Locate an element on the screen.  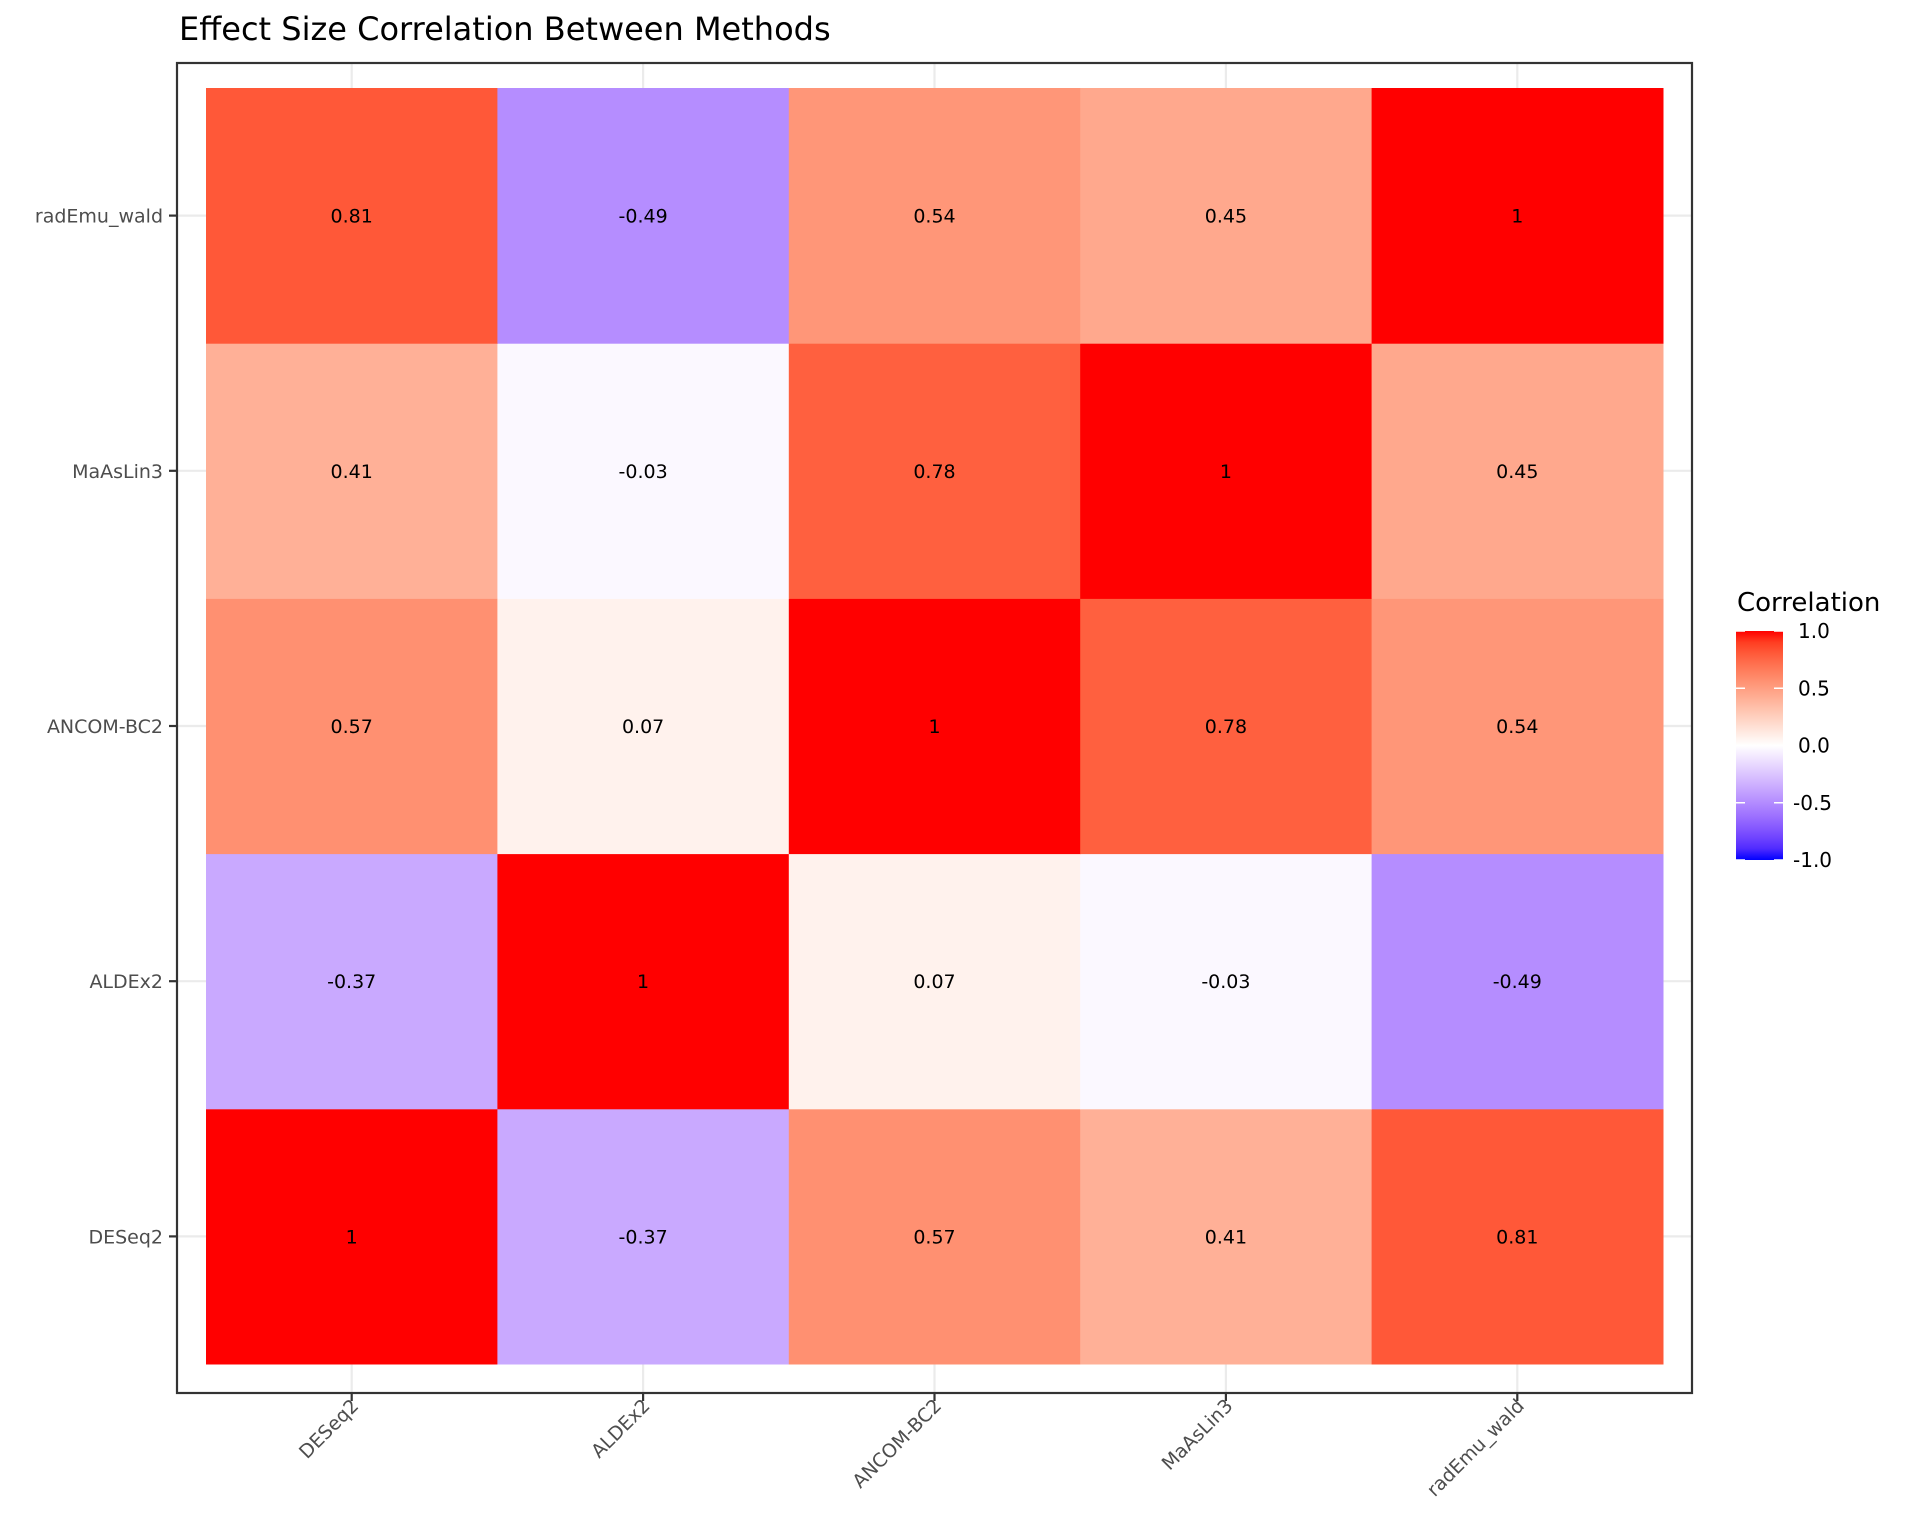
legend-tick-label: -1.0 is located at coordinates (1812, 860).